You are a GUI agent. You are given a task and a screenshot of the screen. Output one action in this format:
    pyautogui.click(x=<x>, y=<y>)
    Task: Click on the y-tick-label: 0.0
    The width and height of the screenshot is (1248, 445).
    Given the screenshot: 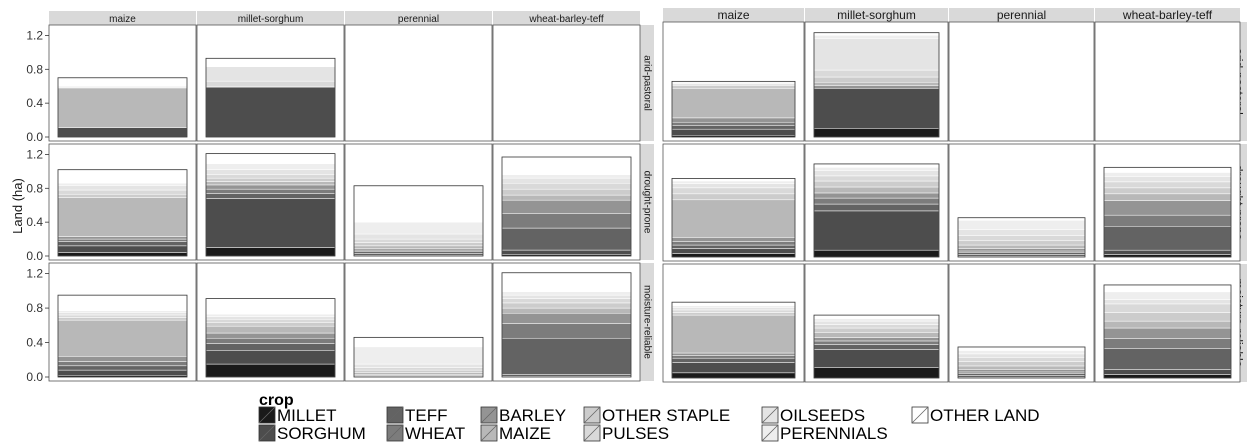 What is the action you would take?
    pyautogui.click(x=34, y=256)
    